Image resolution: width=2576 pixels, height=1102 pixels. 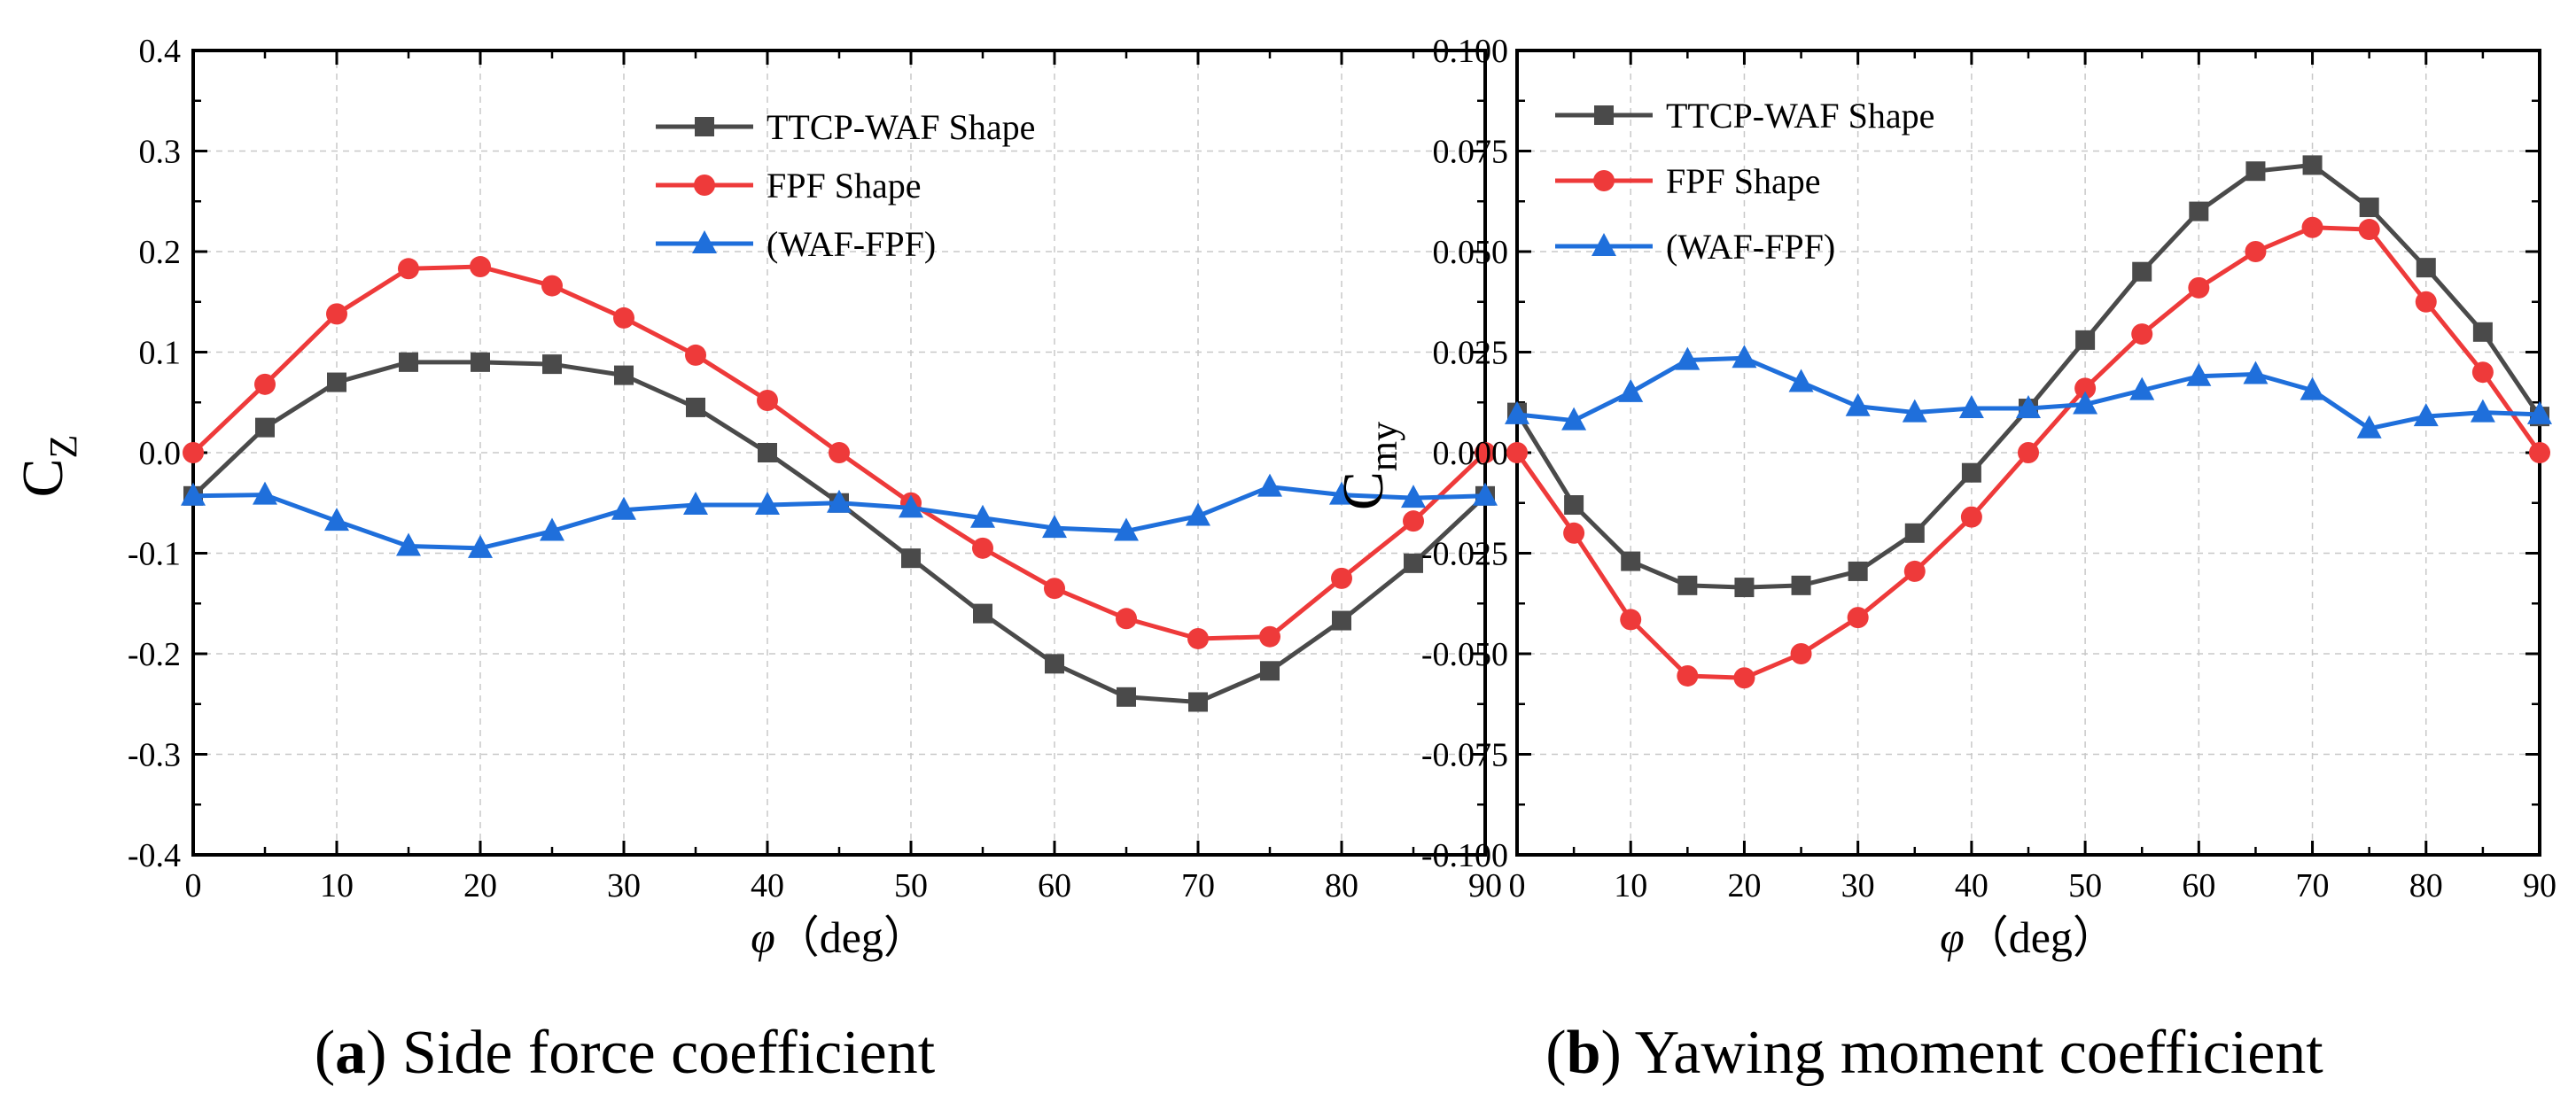 What do you see at coordinates (1744, 885) in the screenshot?
I see `x-tick-label: 20` at bounding box center [1744, 885].